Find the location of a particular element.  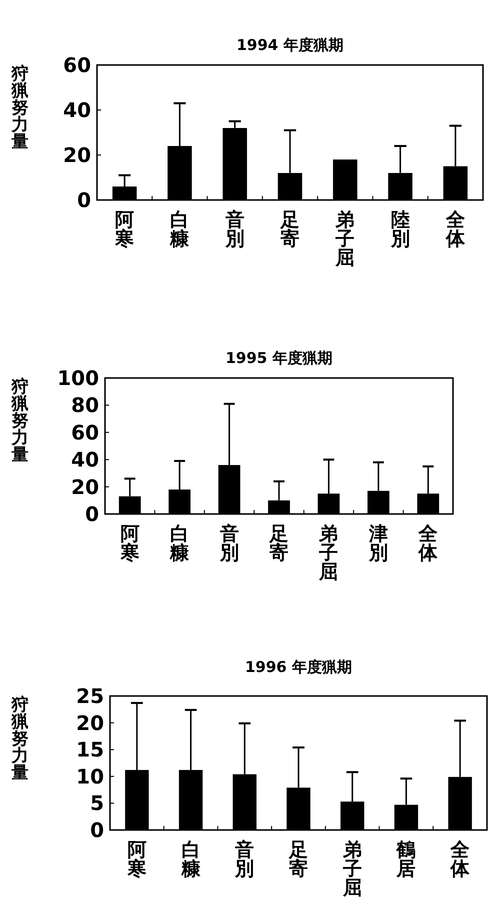

xtick: 鶴居 is located at coordinates (406, 859).